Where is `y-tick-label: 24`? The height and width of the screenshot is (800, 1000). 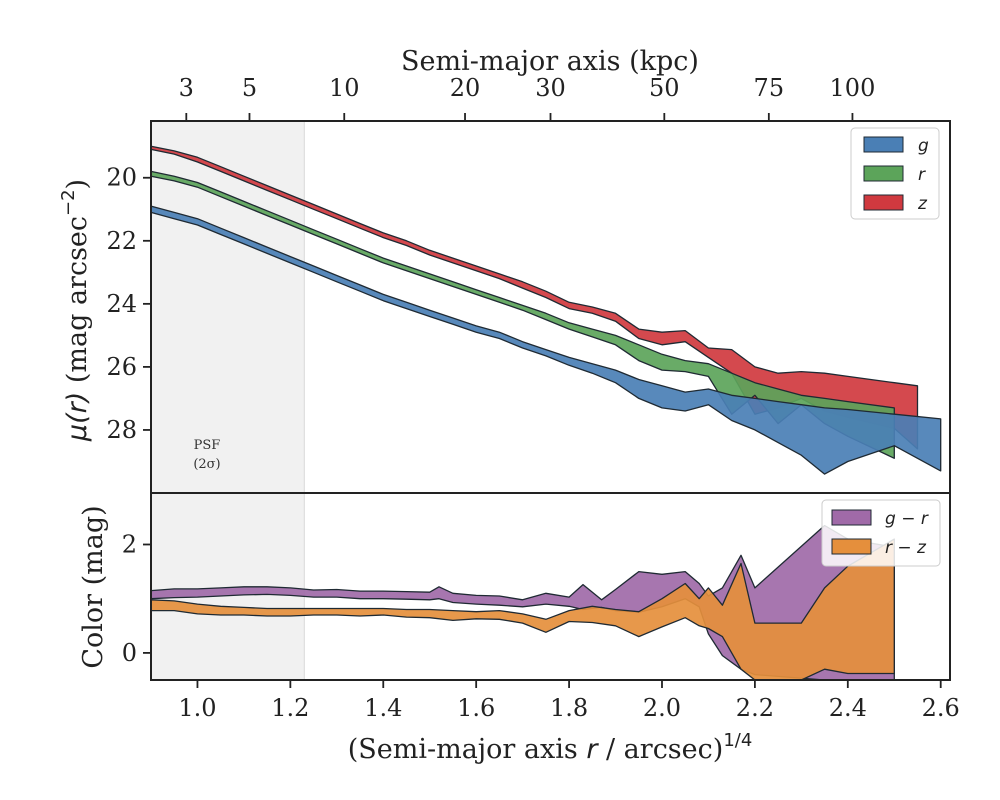 y-tick-label: 24 is located at coordinates (121, 304).